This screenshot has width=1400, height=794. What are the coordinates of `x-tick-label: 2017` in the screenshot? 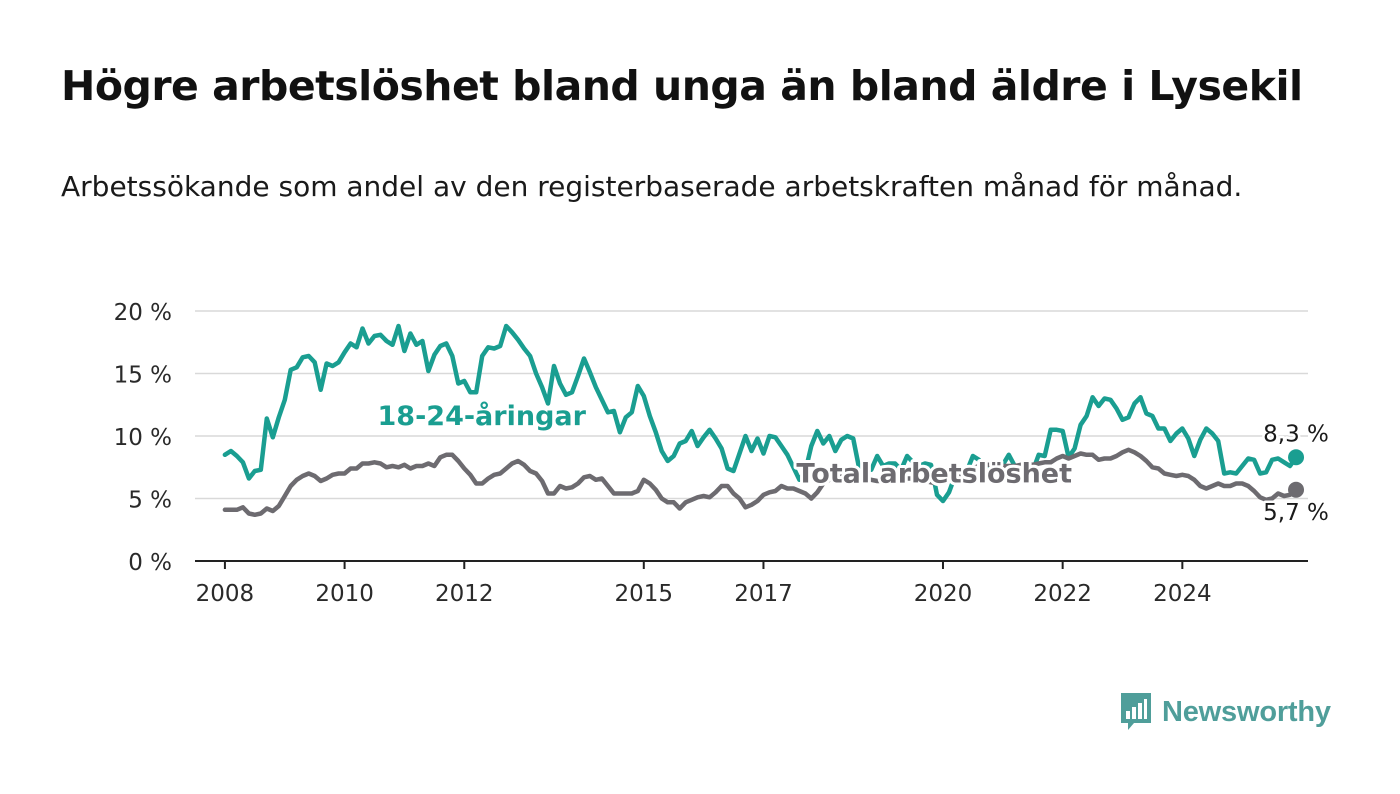 It's located at (763, 594).